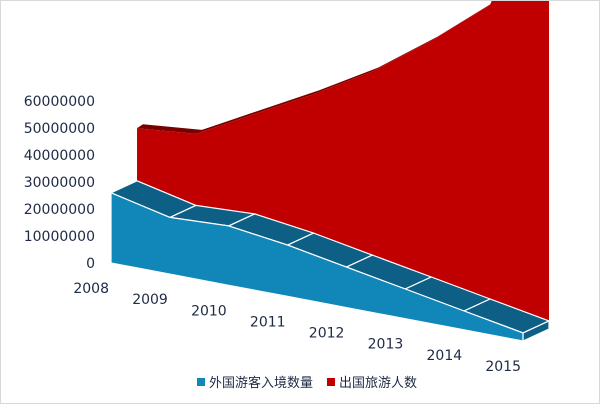 Image resolution: width=600 pixels, height=404 pixels. What do you see at coordinates (90, 264) in the screenshot?
I see `y-tick-label: 0` at bounding box center [90, 264].